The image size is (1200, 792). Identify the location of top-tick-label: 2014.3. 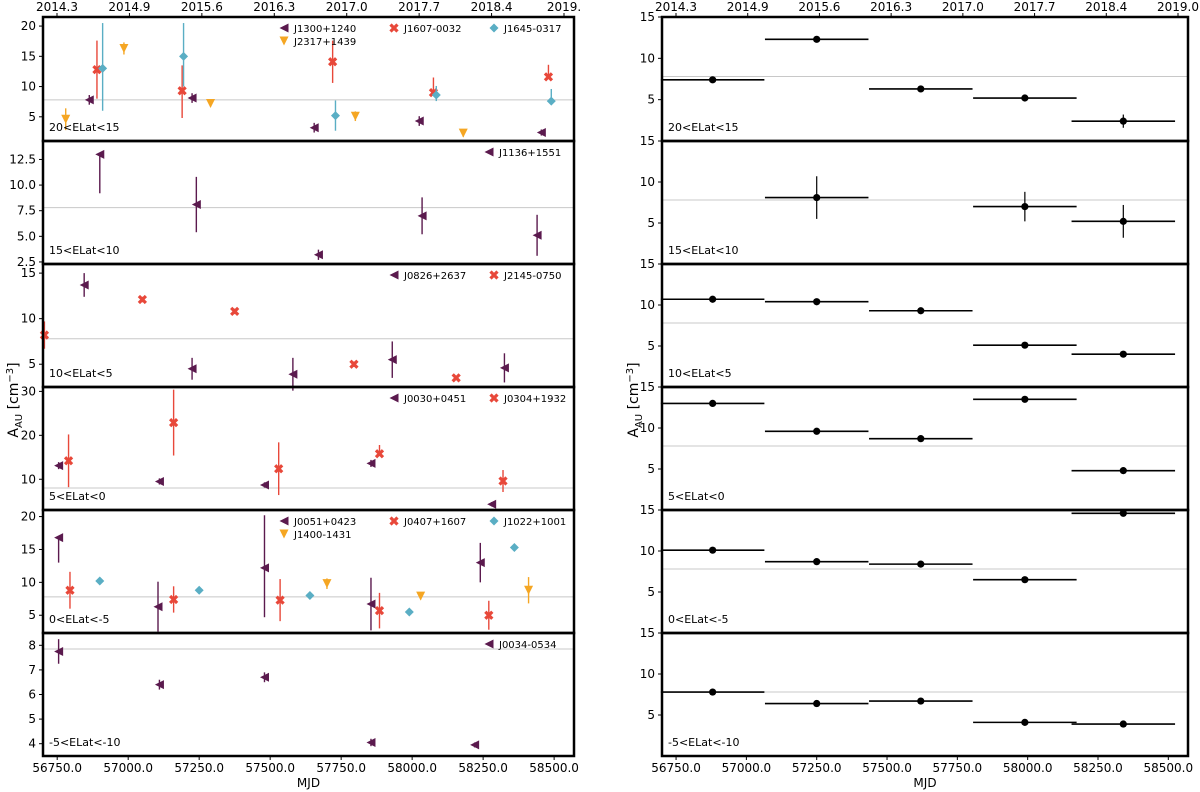
(57, 7).